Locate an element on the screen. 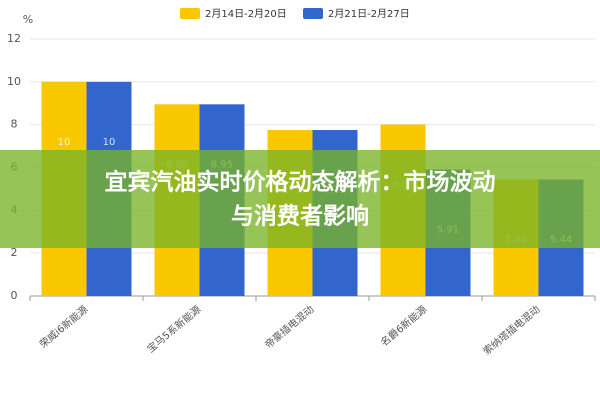 This screenshot has height=400, width=600. y-tick-label: 8 is located at coordinates (14, 124).